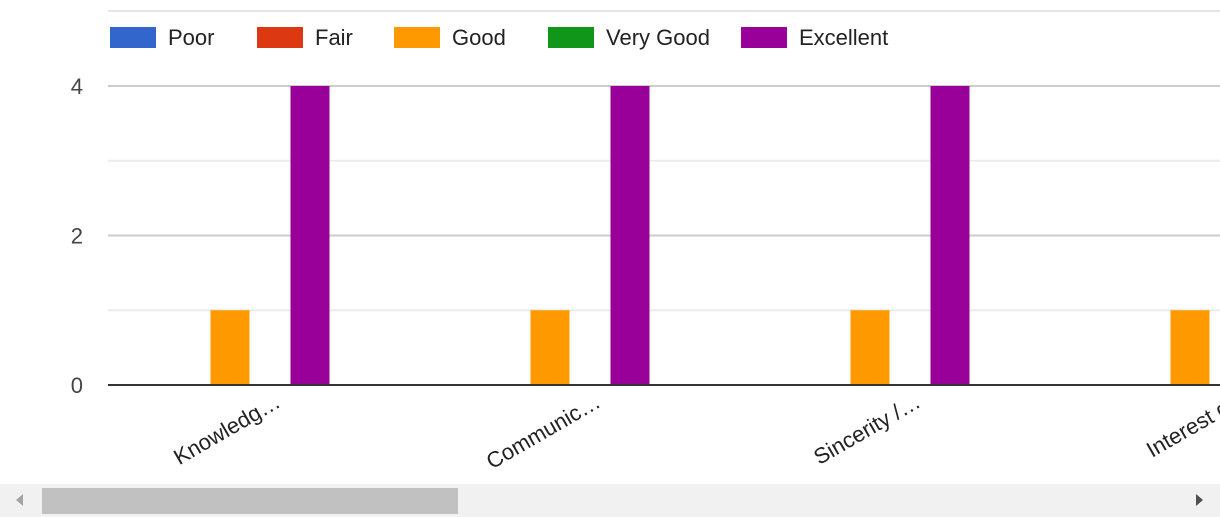  I want to click on scroll-left-icon, so click(19, 500).